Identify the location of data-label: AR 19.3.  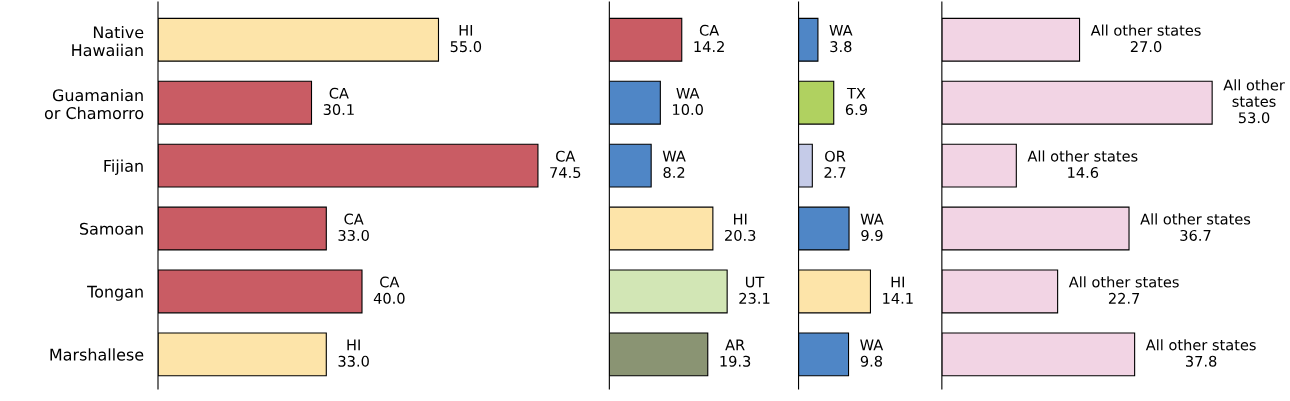
(735, 353).